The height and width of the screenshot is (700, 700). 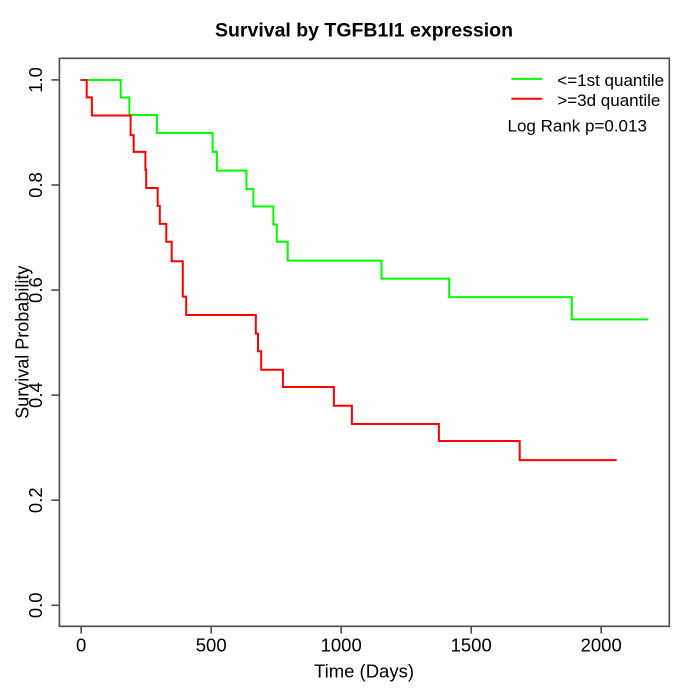 What do you see at coordinates (35, 395) in the screenshot?
I see `svg-text: 0.4` at bounding box center [35, 395].